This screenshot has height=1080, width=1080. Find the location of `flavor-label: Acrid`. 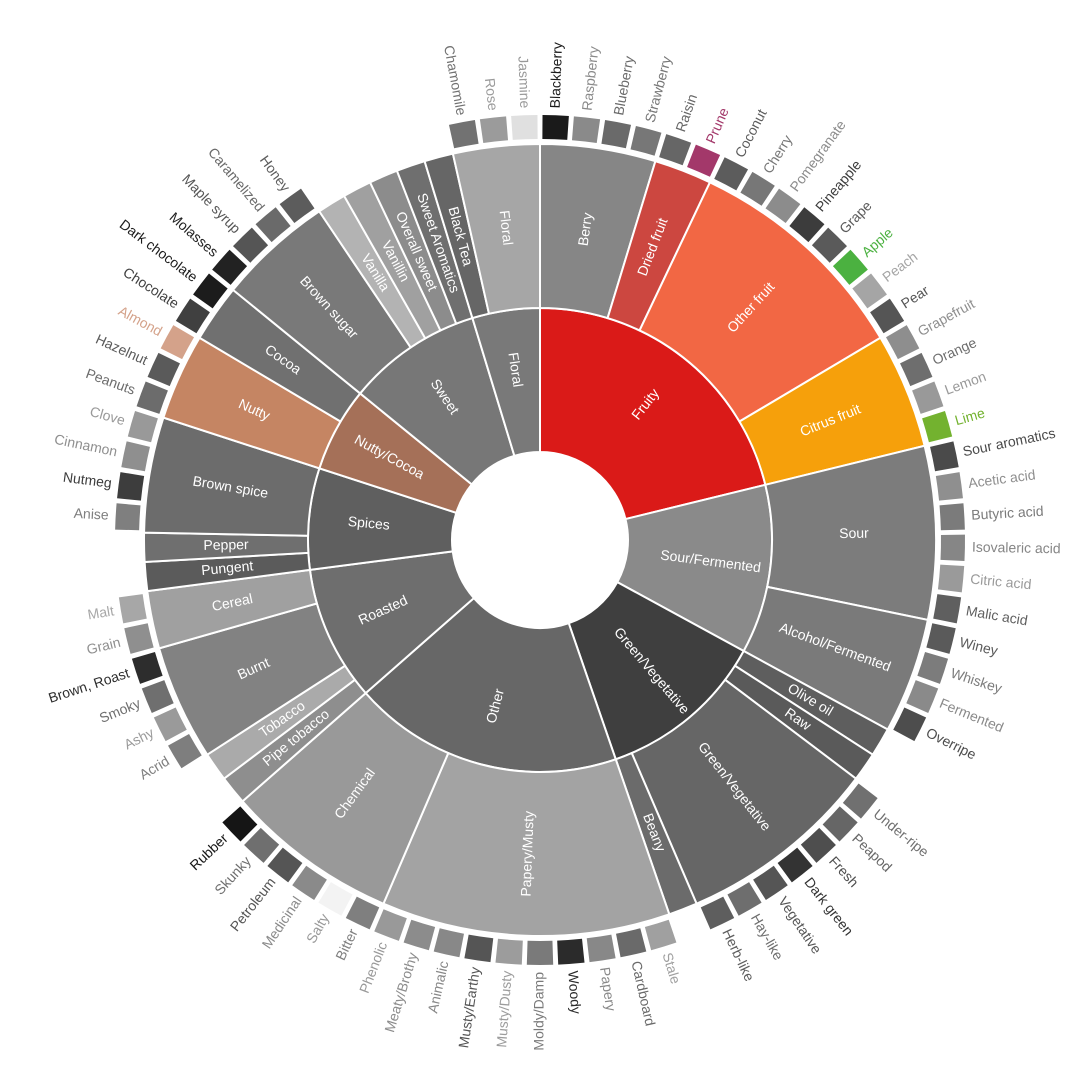

flavor-label: Acrid is located at coordinates (154, 768).